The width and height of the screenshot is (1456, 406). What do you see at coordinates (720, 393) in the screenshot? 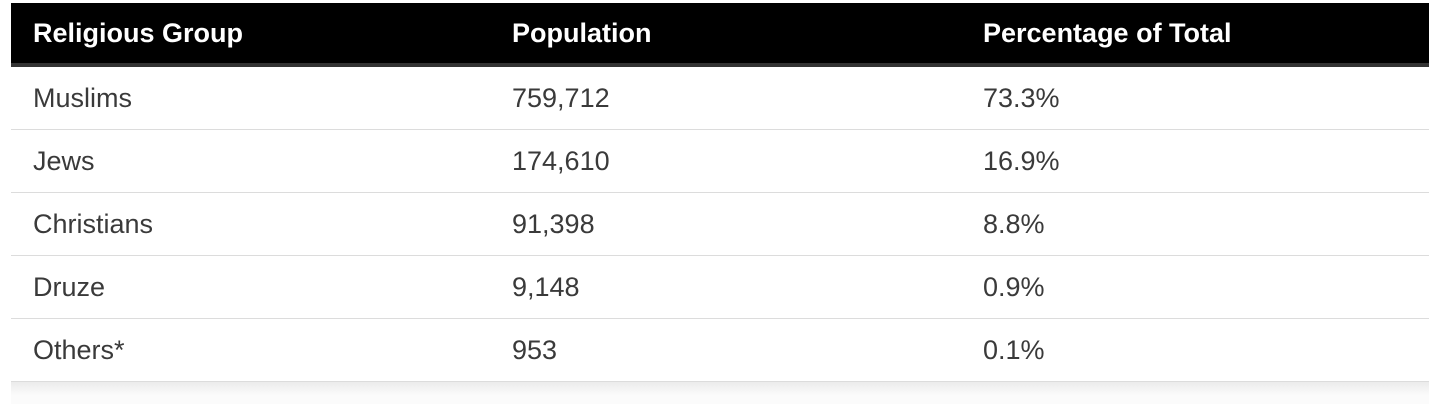
I see `table-bottom-shade` at bounding box center [720, 393].